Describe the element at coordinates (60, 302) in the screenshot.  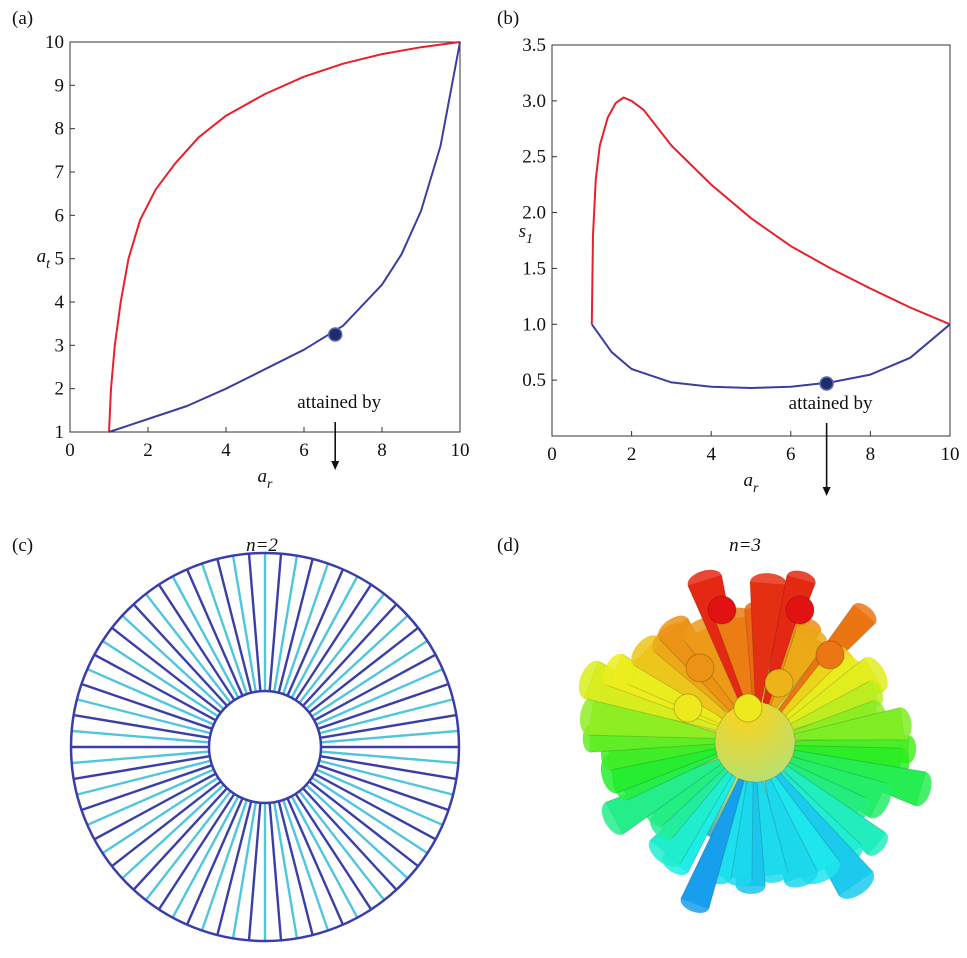
I see `y-tick-label: 4` at that location.